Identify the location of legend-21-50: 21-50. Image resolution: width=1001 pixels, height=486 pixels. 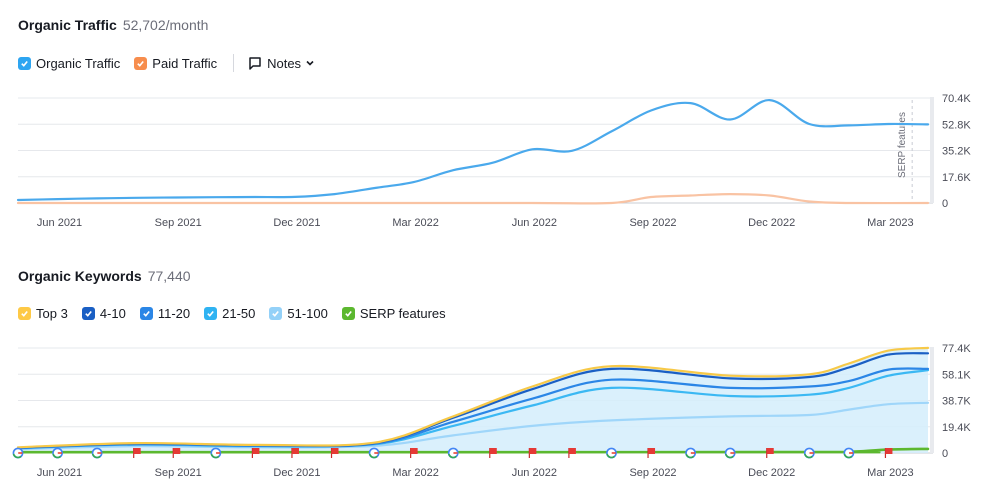
(229, 313).